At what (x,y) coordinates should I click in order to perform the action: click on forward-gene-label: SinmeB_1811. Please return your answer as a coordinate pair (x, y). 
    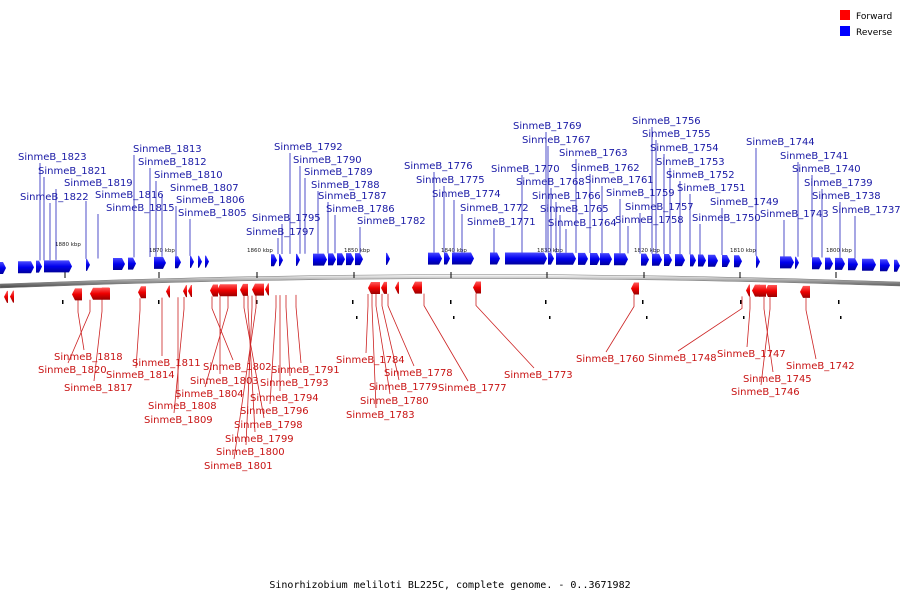
    Looking at the image, I should click on (166, 363).